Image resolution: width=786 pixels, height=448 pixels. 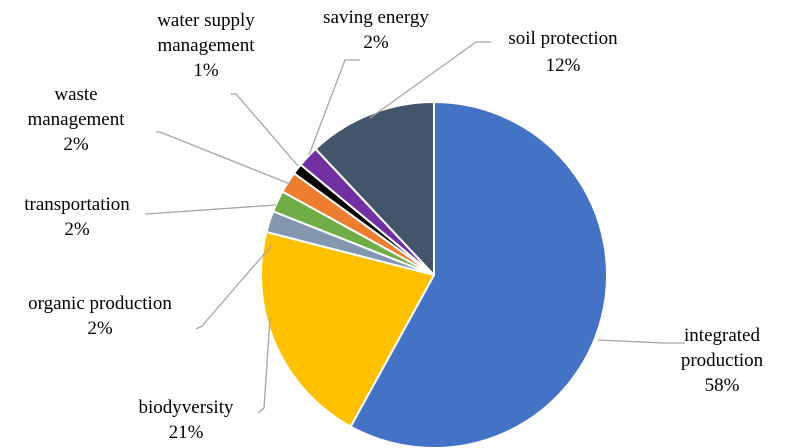 I want to click on data-label-category: waste, so click(x=75, y=94).